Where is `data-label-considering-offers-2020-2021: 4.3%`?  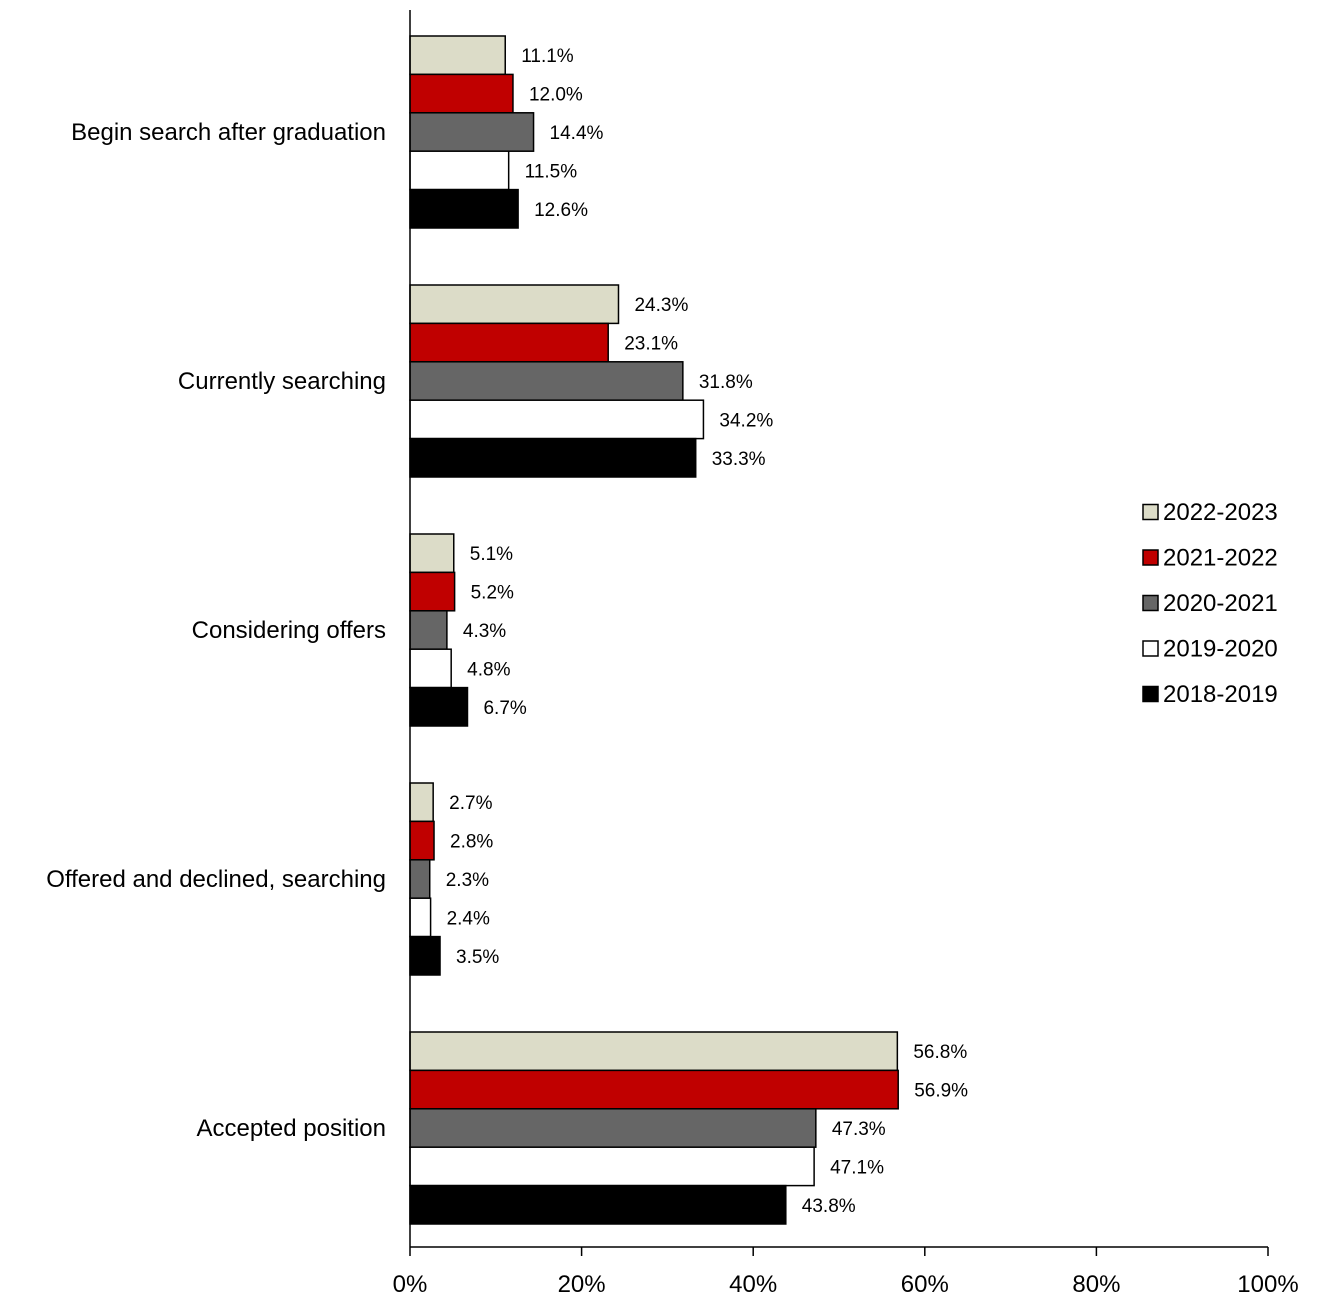 data-label-considering-offers-2020-2021: 4.3% is located at coordinates (484, 631).